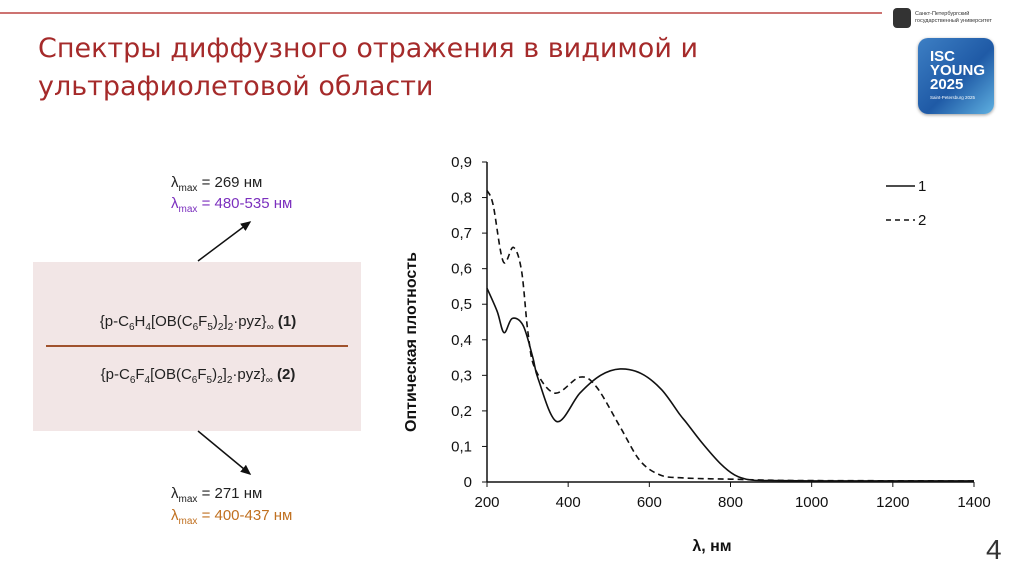 Image resolution: width=1024 pixels, height=574 pixels. I want to click on y-tick-label: 0,1, so click(461, 446).